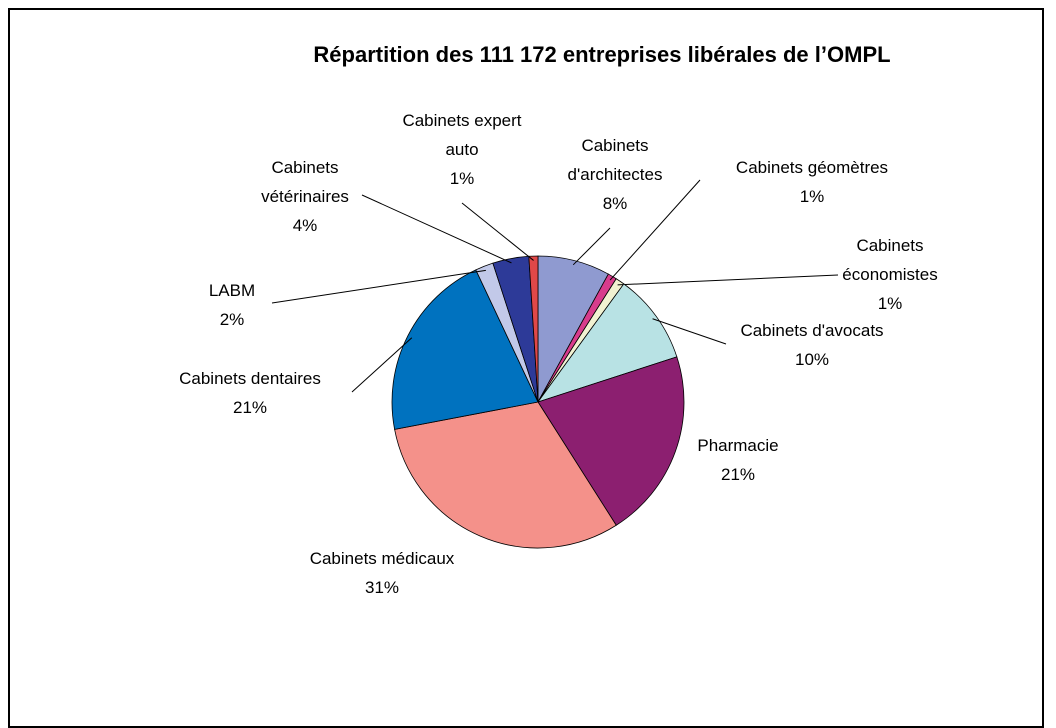 The height and width of the screenshot is (728, 1056). I want to click on data-label: Cabinets expert auto 1%, so click(462, 149).